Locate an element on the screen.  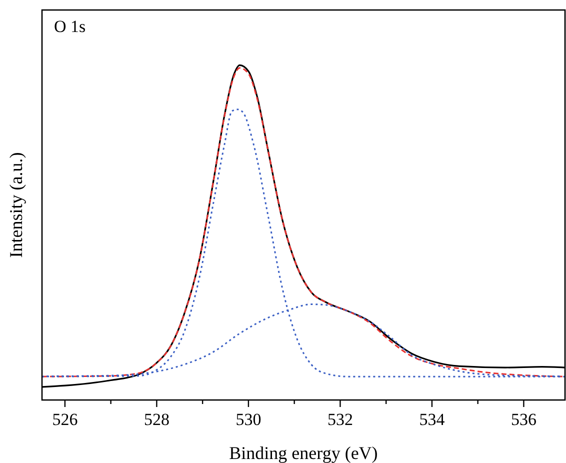
x-tick-label: 528 is located at coordinates (157, 419).